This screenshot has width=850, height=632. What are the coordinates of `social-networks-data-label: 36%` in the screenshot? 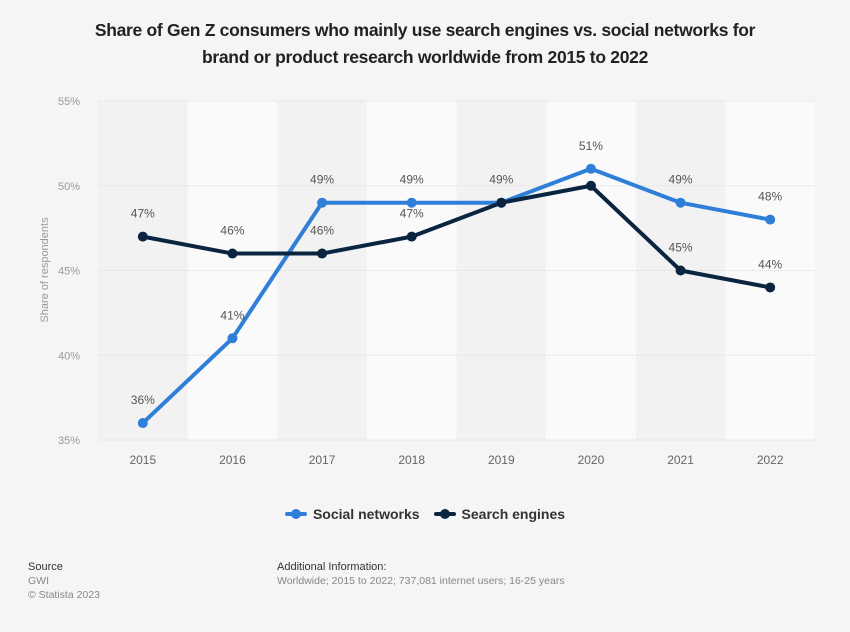 It's located at (143, 400).